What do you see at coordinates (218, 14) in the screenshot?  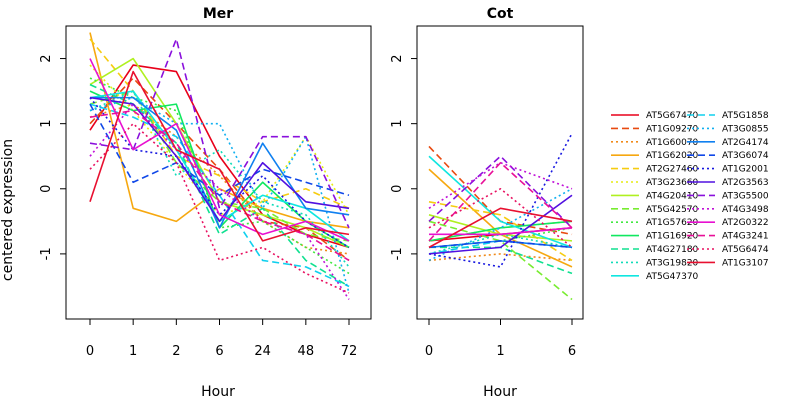 I see `panel-title-mer: Mer` at bounding box center [218, 14].